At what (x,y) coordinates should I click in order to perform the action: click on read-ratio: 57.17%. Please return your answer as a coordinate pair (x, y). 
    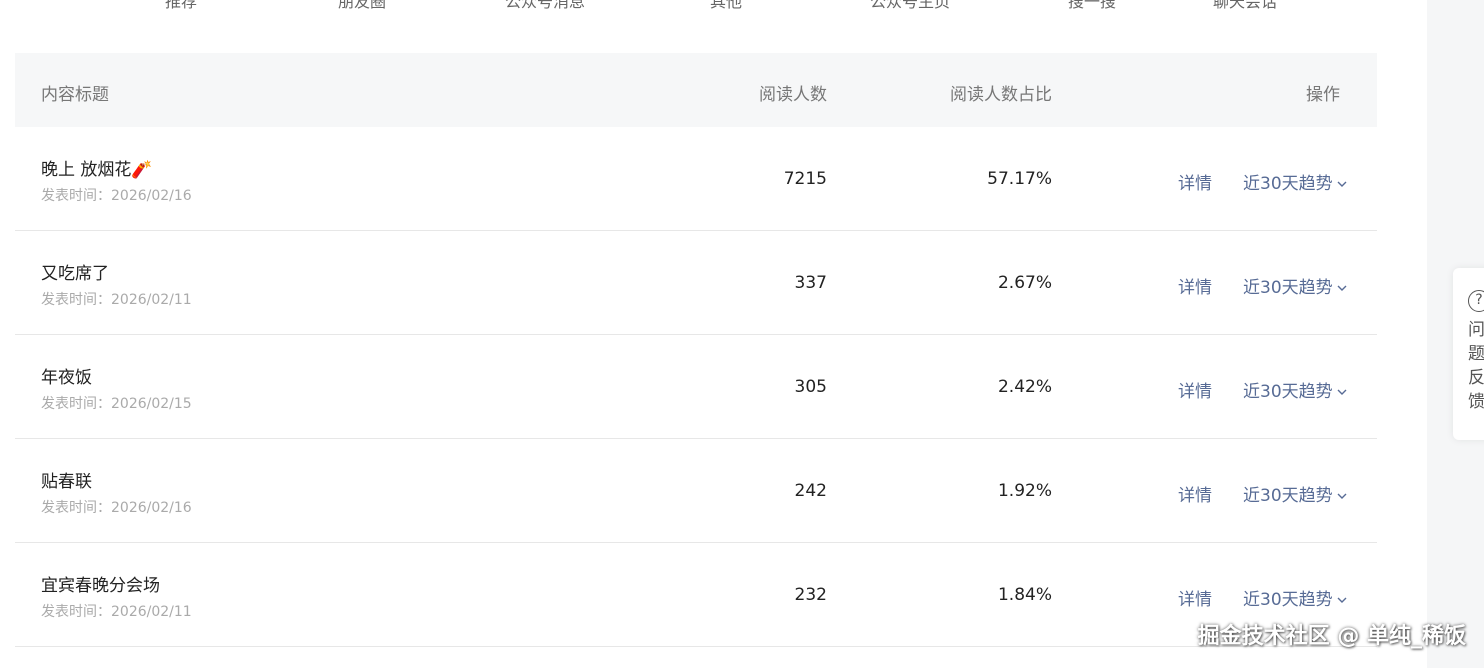
    Looking at the image, I should click on (1019, 179).